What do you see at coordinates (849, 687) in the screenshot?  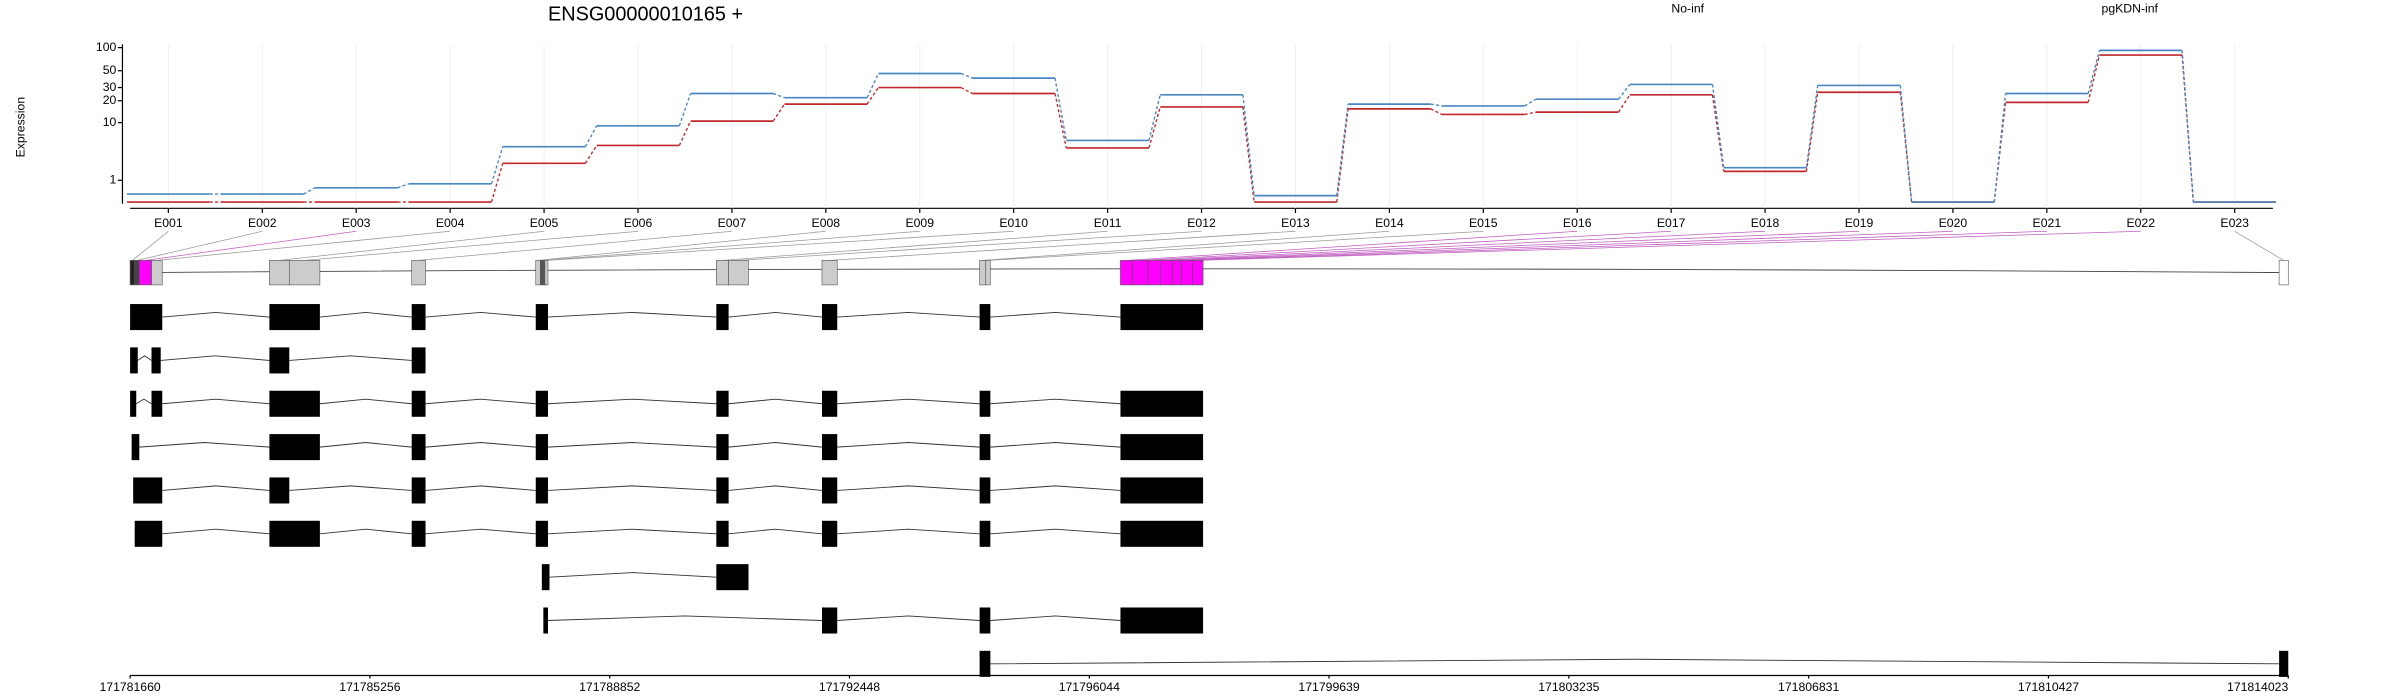 I see `genomic-tick-label: 171792448` at bounding box center [849, 687].